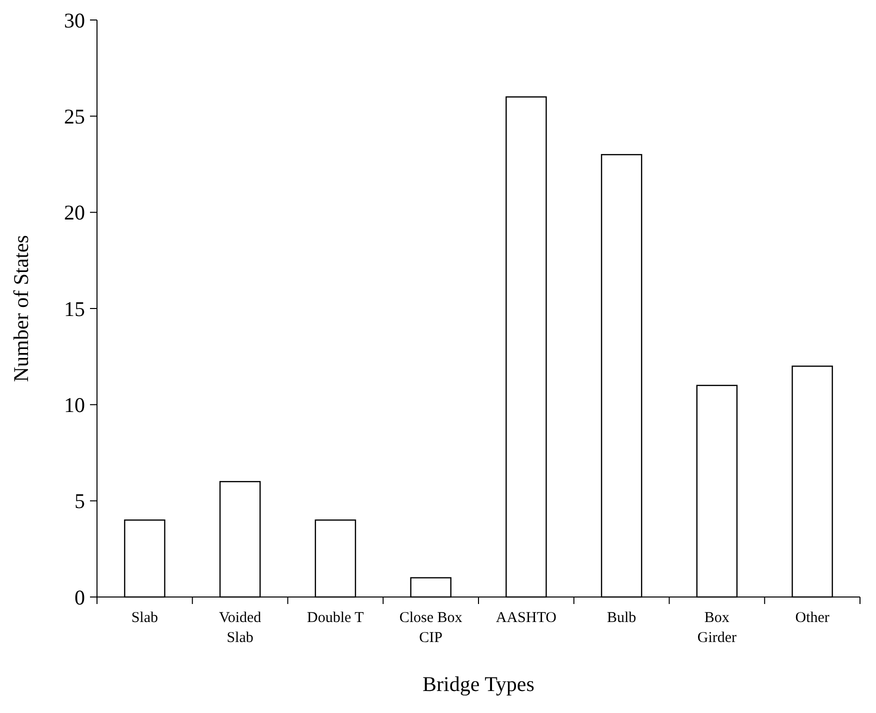 The width and height of the screenshot is (876, 713). I want to click on y-tick-label: 10, so click(74, 405).